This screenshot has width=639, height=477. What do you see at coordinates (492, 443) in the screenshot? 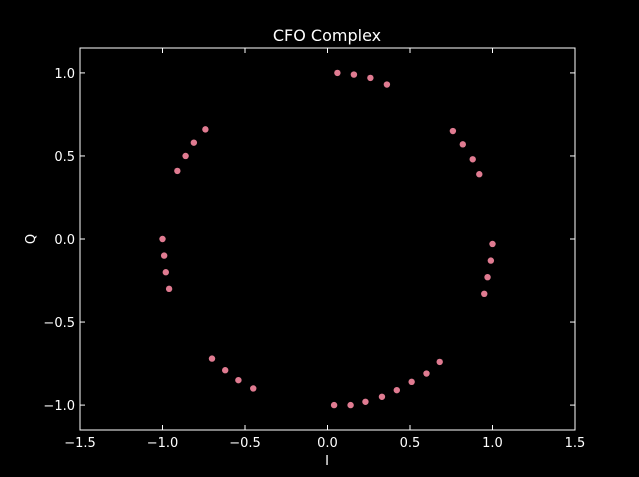
I see `x-tick-label: 1.0` at bounding box center [492, 443].